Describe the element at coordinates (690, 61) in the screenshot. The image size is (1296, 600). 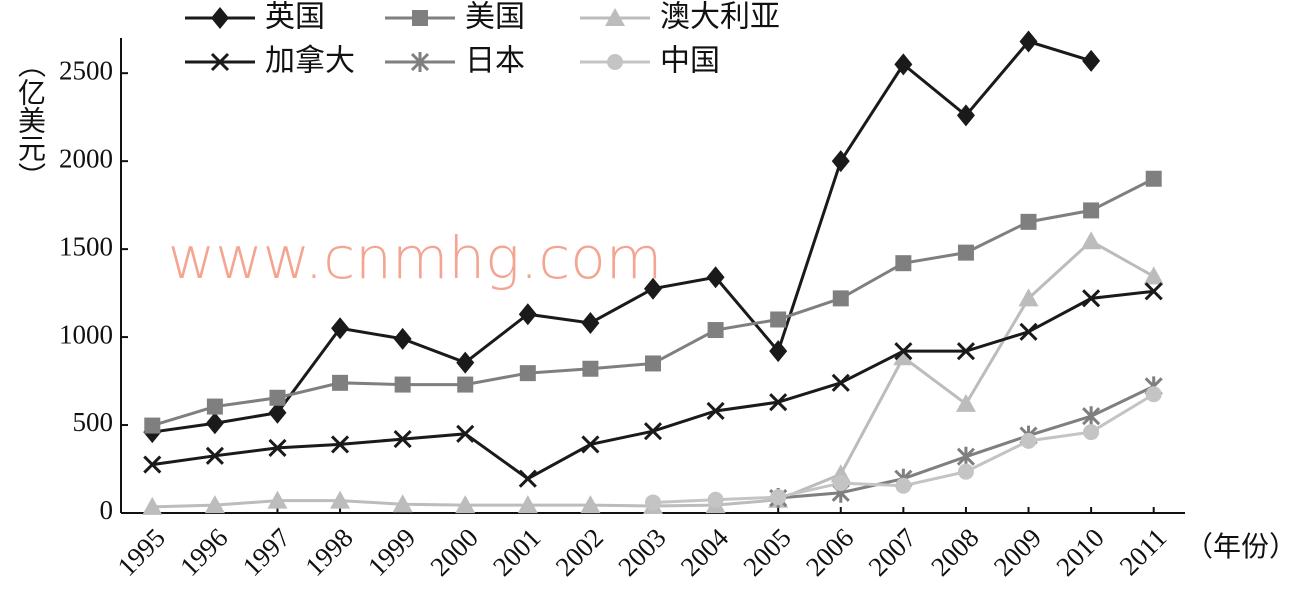
I see `legend-label: 中国` at that location.